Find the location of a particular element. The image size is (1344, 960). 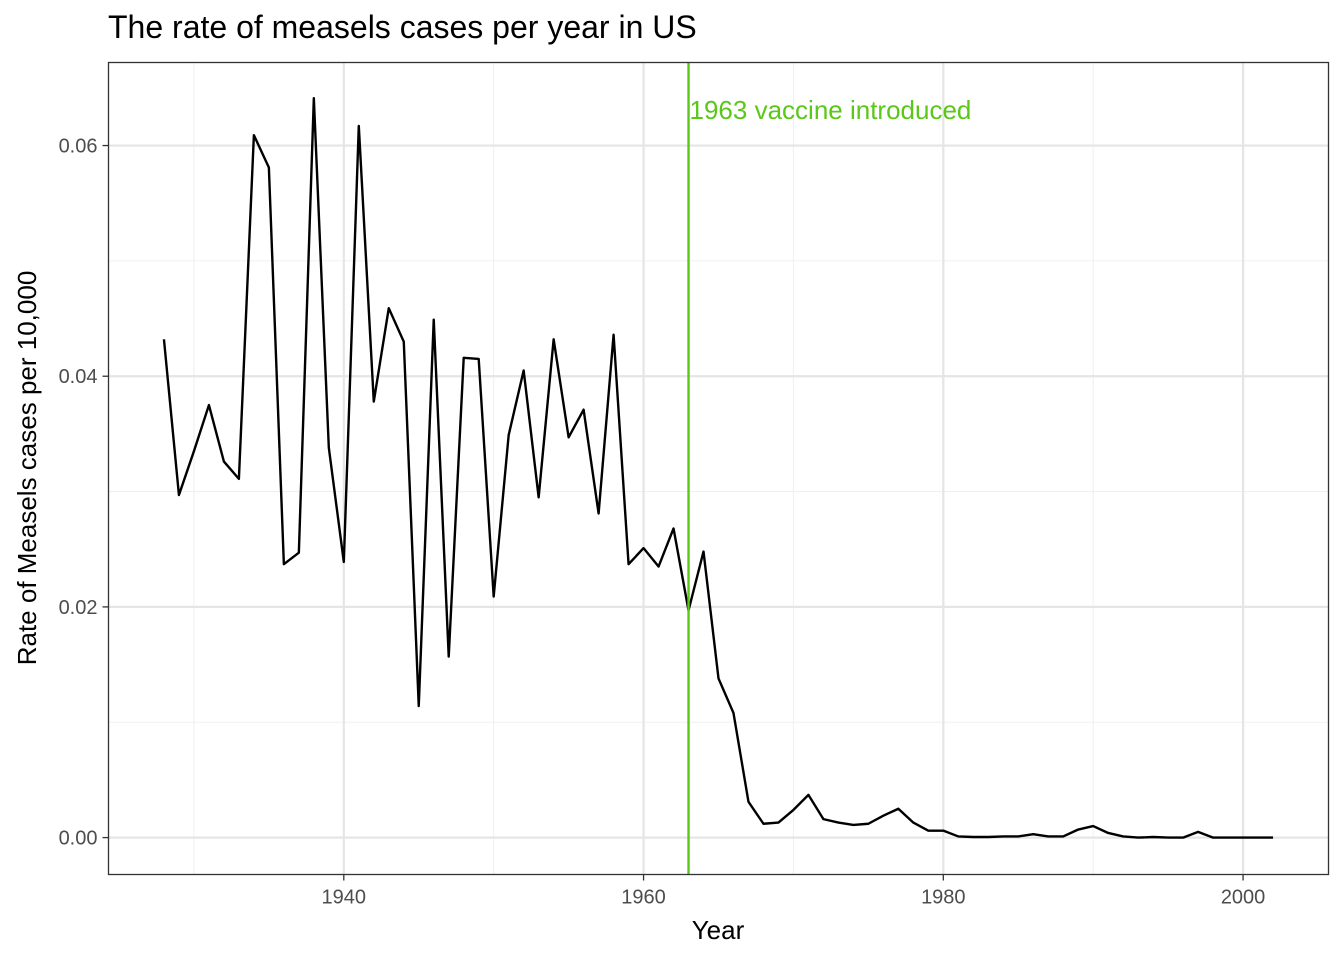

y-axis-title: Rate of Measels cases per 10,000 is located at coordinates (27, 468).